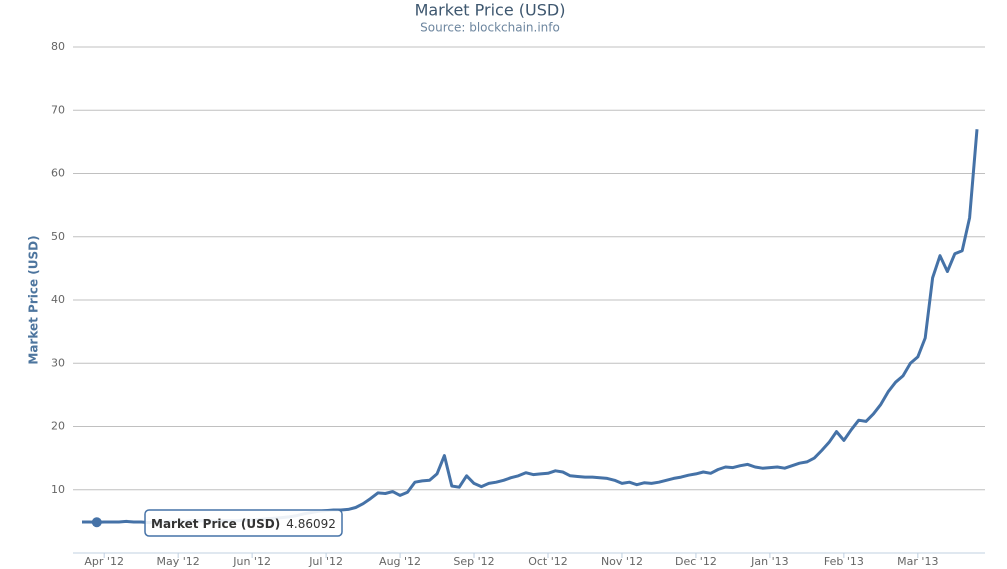 The height and width of the screenshot is (569, 1007). I want to click on y-axis-title: Market Price (USD), so click(34, 299).